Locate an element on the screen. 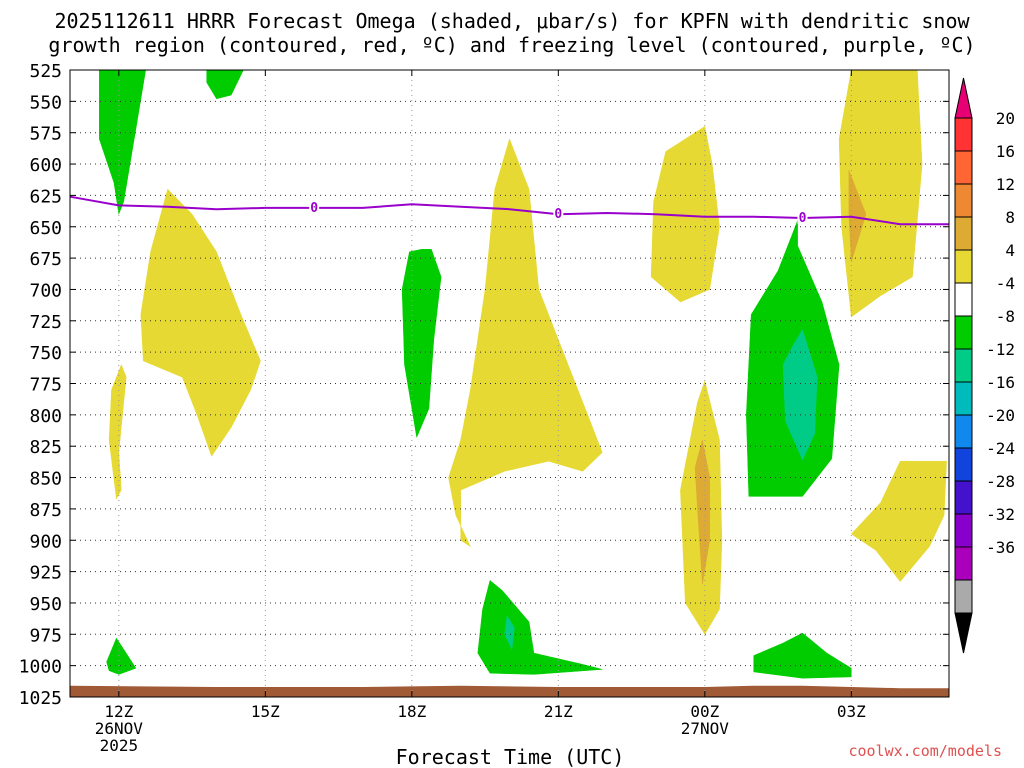  y-tick-label: 775 is located at coordinates (45, 385).